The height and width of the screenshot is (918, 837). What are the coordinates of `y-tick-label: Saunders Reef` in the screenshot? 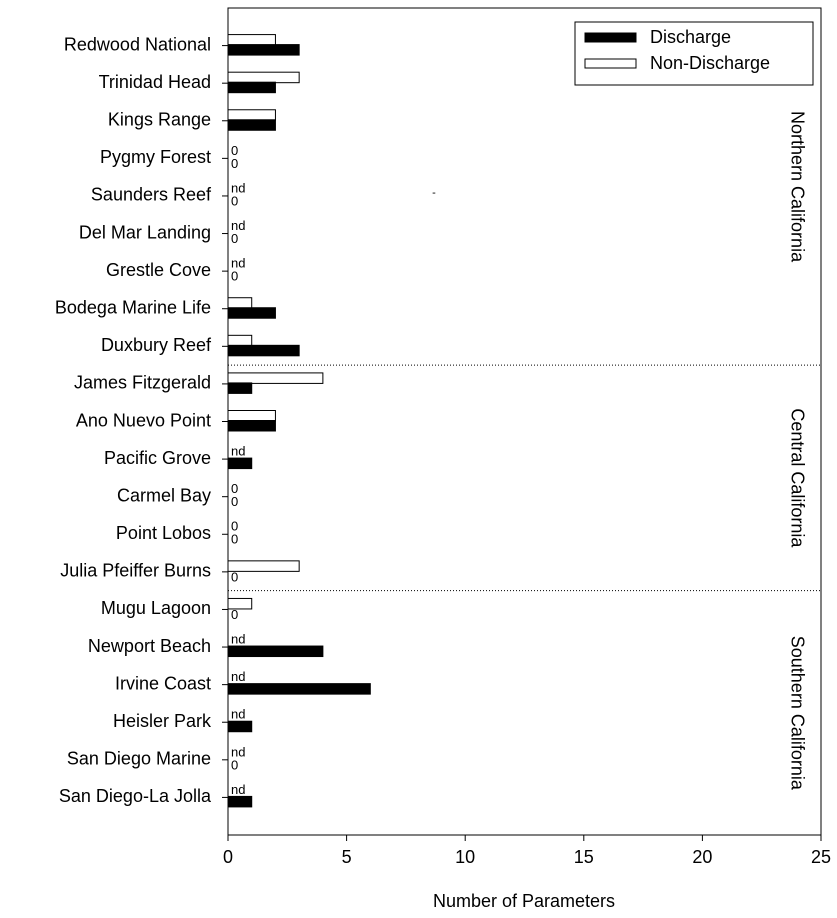 It's located at (151, 195).